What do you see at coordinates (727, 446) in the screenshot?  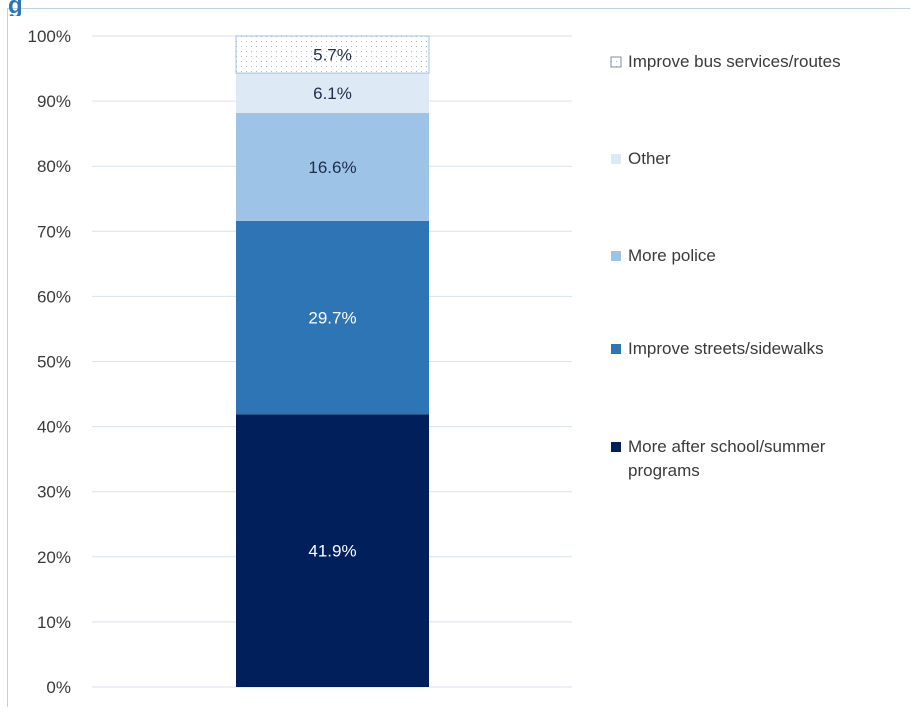 I see `legend-label: More after school/summer` at bounding box center [727, 446].